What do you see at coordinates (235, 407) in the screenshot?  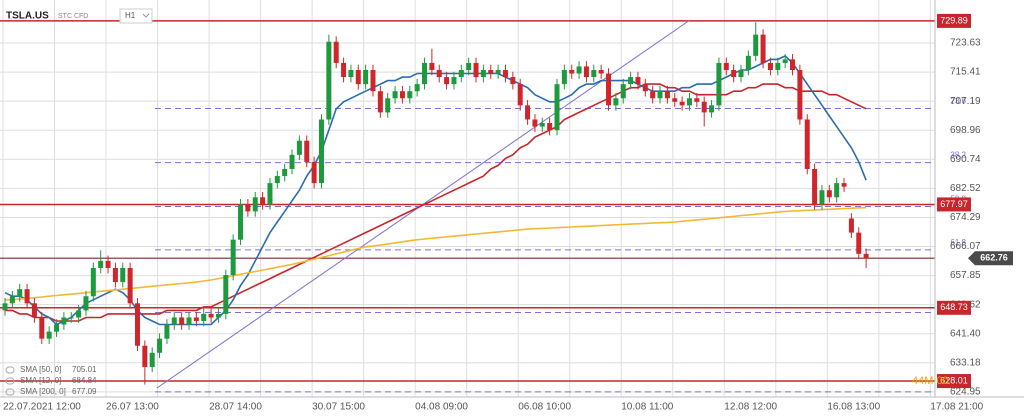 I see `x-tick-label: 28.07 14:00` at bounding box center [235, 407].